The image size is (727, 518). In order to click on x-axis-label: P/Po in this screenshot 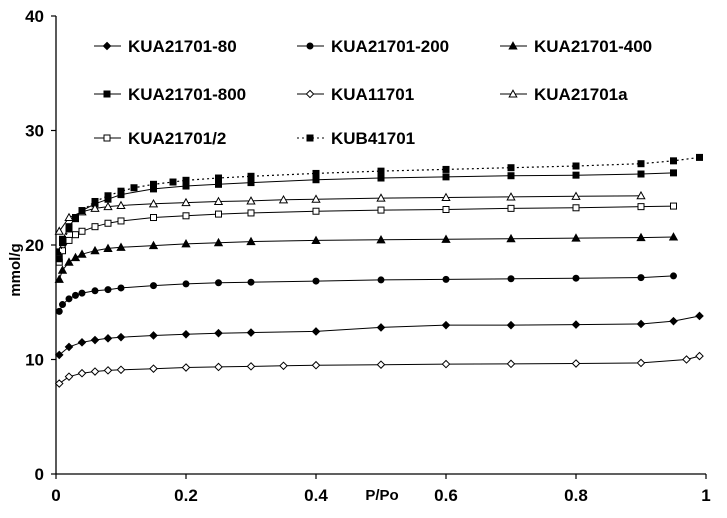, I will do `click(381, 495)`.